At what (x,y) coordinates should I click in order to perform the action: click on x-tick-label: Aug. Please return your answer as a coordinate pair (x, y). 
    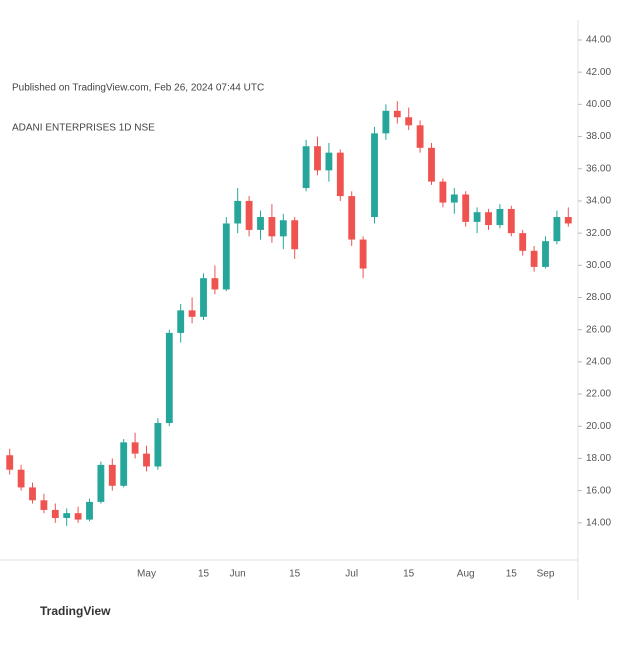
    Looking at the image, I should click on (466, 574).